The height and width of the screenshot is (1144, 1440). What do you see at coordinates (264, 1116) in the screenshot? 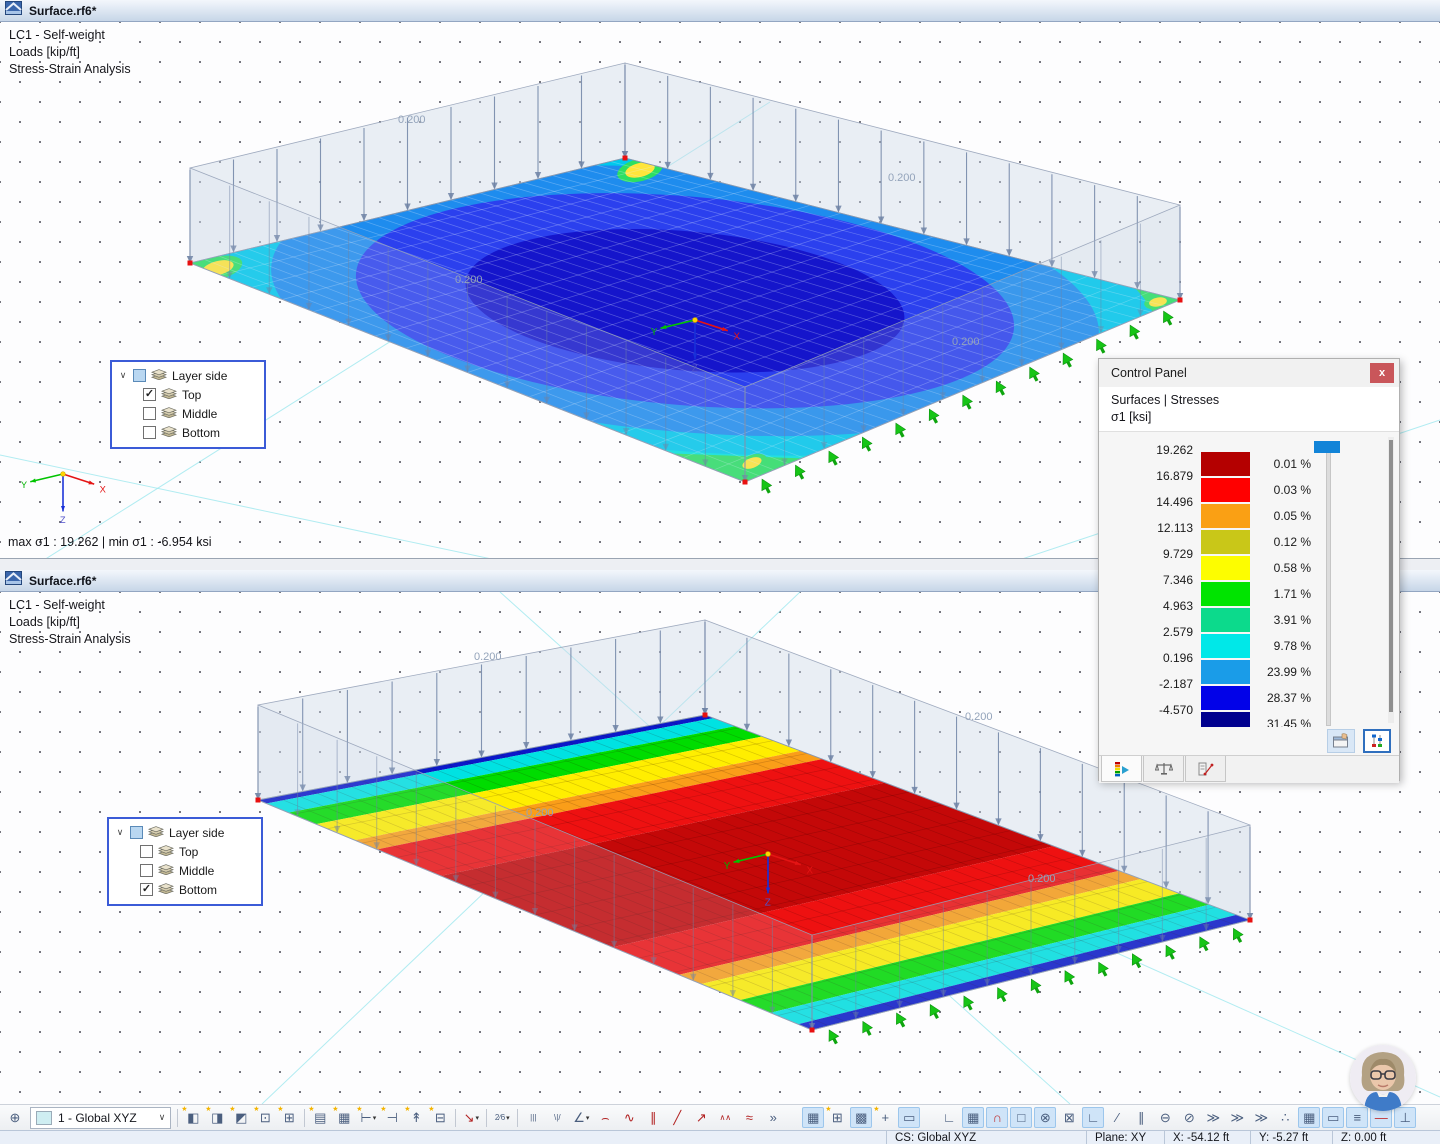
I see `move-workplane-icon: ⊡` at bounding box center [264, 1116].